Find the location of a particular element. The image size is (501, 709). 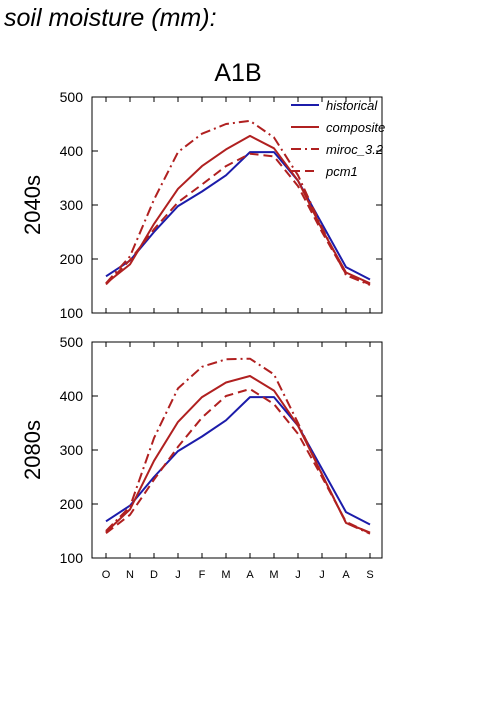

legend: historical composite miroc_3.2 pcm1 is located at coordinates (338, 138).